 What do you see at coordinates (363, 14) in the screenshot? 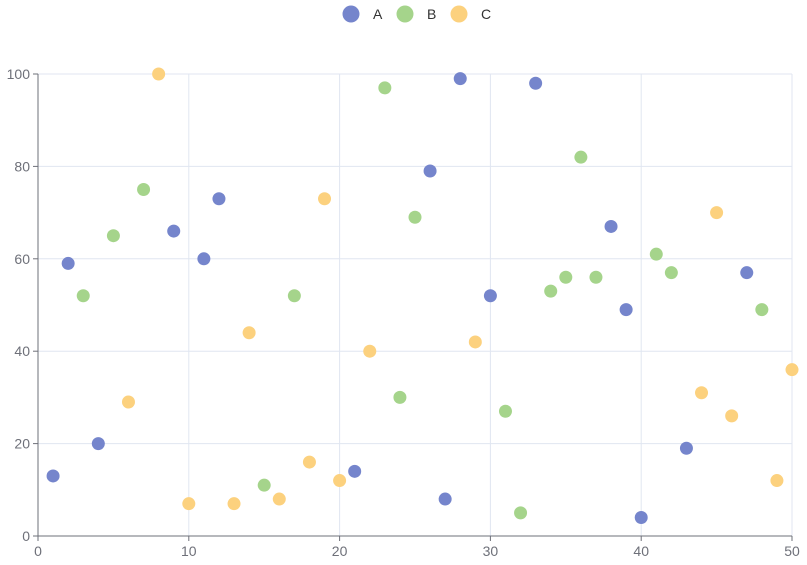
I see `legend-item-a: A` at bounding box center [363, 14].